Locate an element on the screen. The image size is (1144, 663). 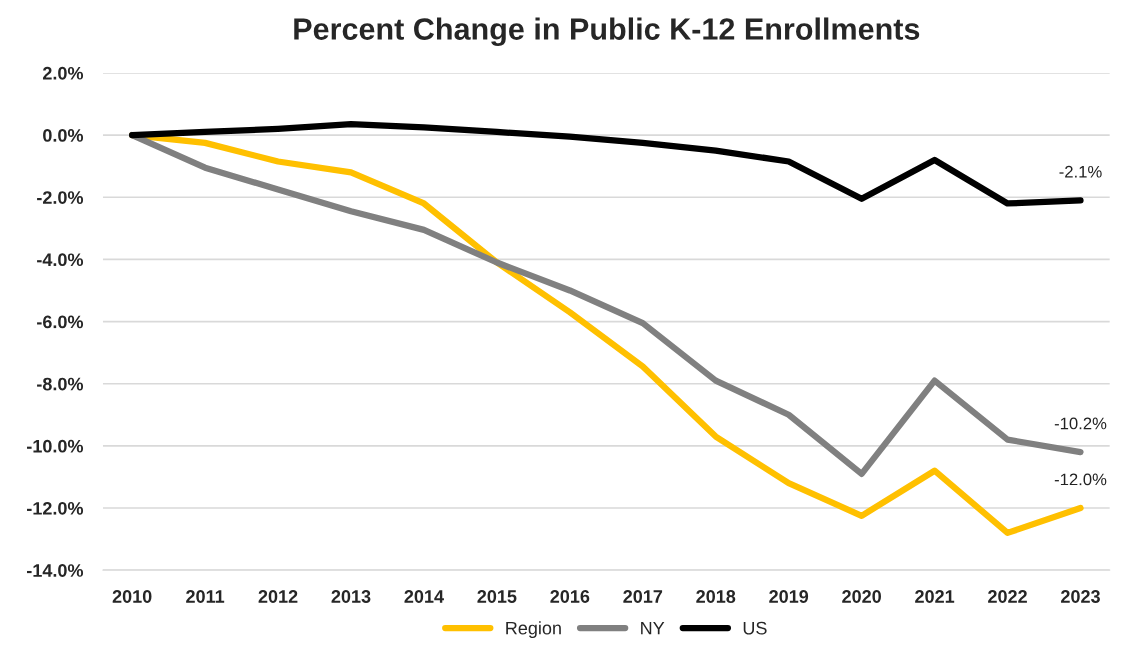
chart-title: Percent Change in Public K-12 Enrollments is located at coordinates (607, 32).